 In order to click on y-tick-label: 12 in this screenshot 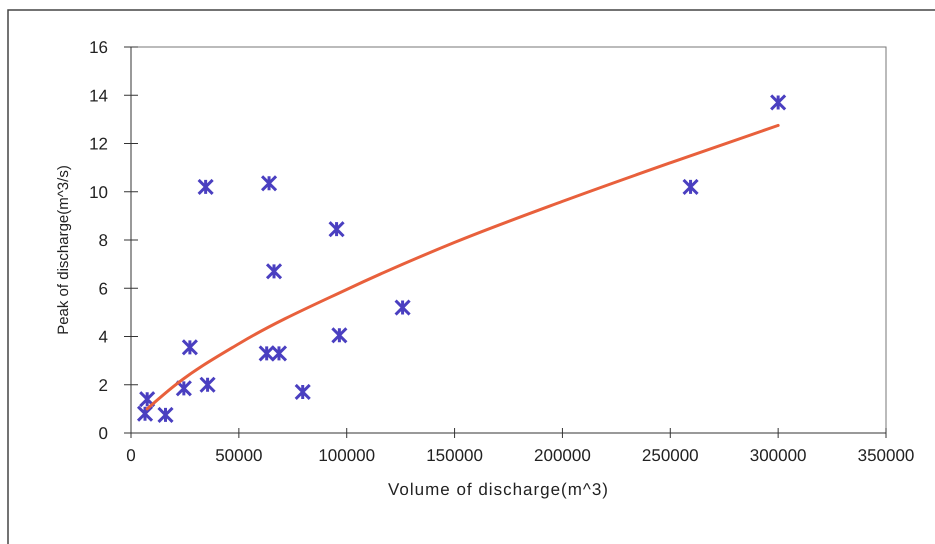, I will do `click(98, 144)`.